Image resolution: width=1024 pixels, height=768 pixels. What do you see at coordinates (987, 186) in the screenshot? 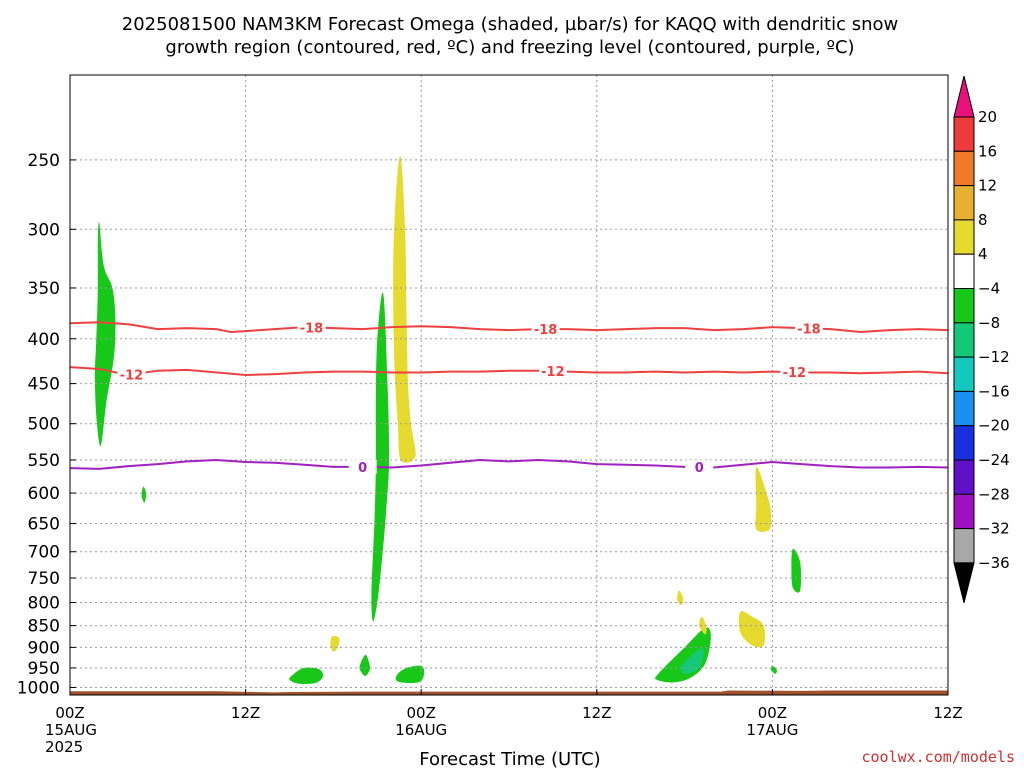
I see `colorbar-label-2: 12` at bounding box center [987, 186].